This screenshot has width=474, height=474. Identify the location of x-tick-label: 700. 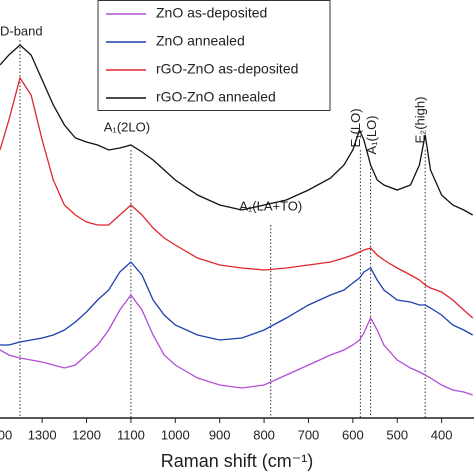
(309, 434).